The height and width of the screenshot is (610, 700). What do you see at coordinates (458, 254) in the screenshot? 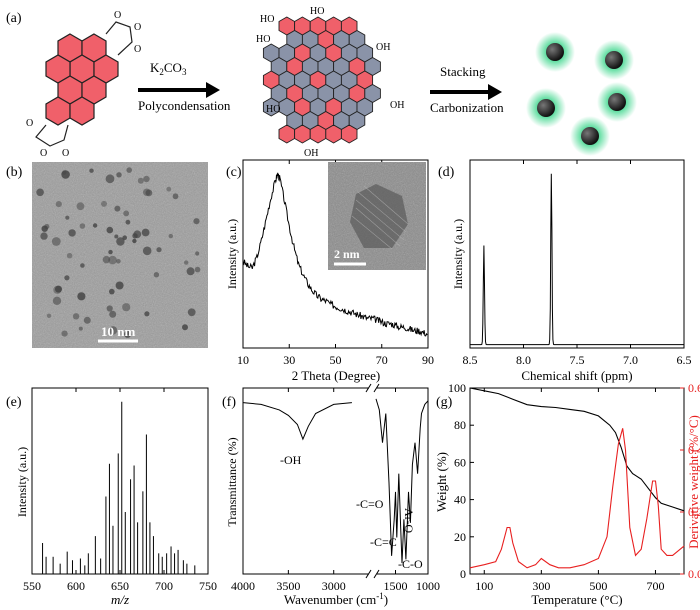
I see `ylabel-d: Intensity (a.u.)` at bounding box center [458, 254].